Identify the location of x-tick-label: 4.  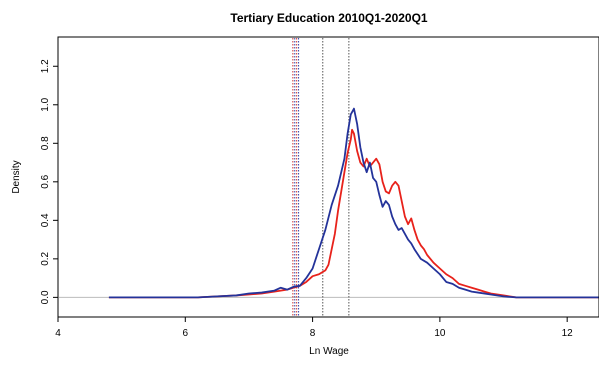
(58, 333).